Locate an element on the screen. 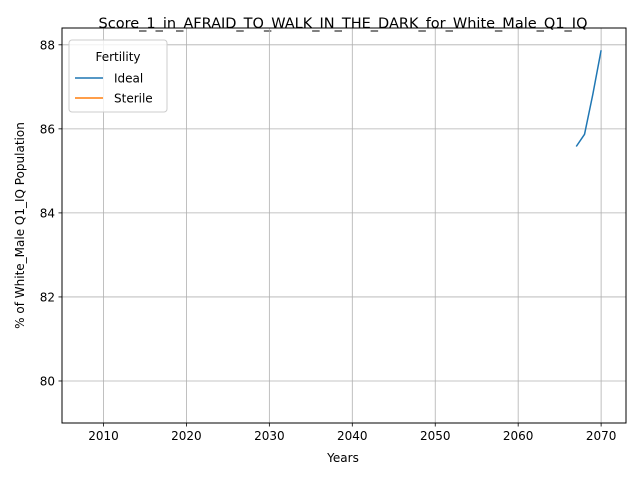 The image size is (640, 480). legend-title: Fertility is located at coordinates (117, 57).